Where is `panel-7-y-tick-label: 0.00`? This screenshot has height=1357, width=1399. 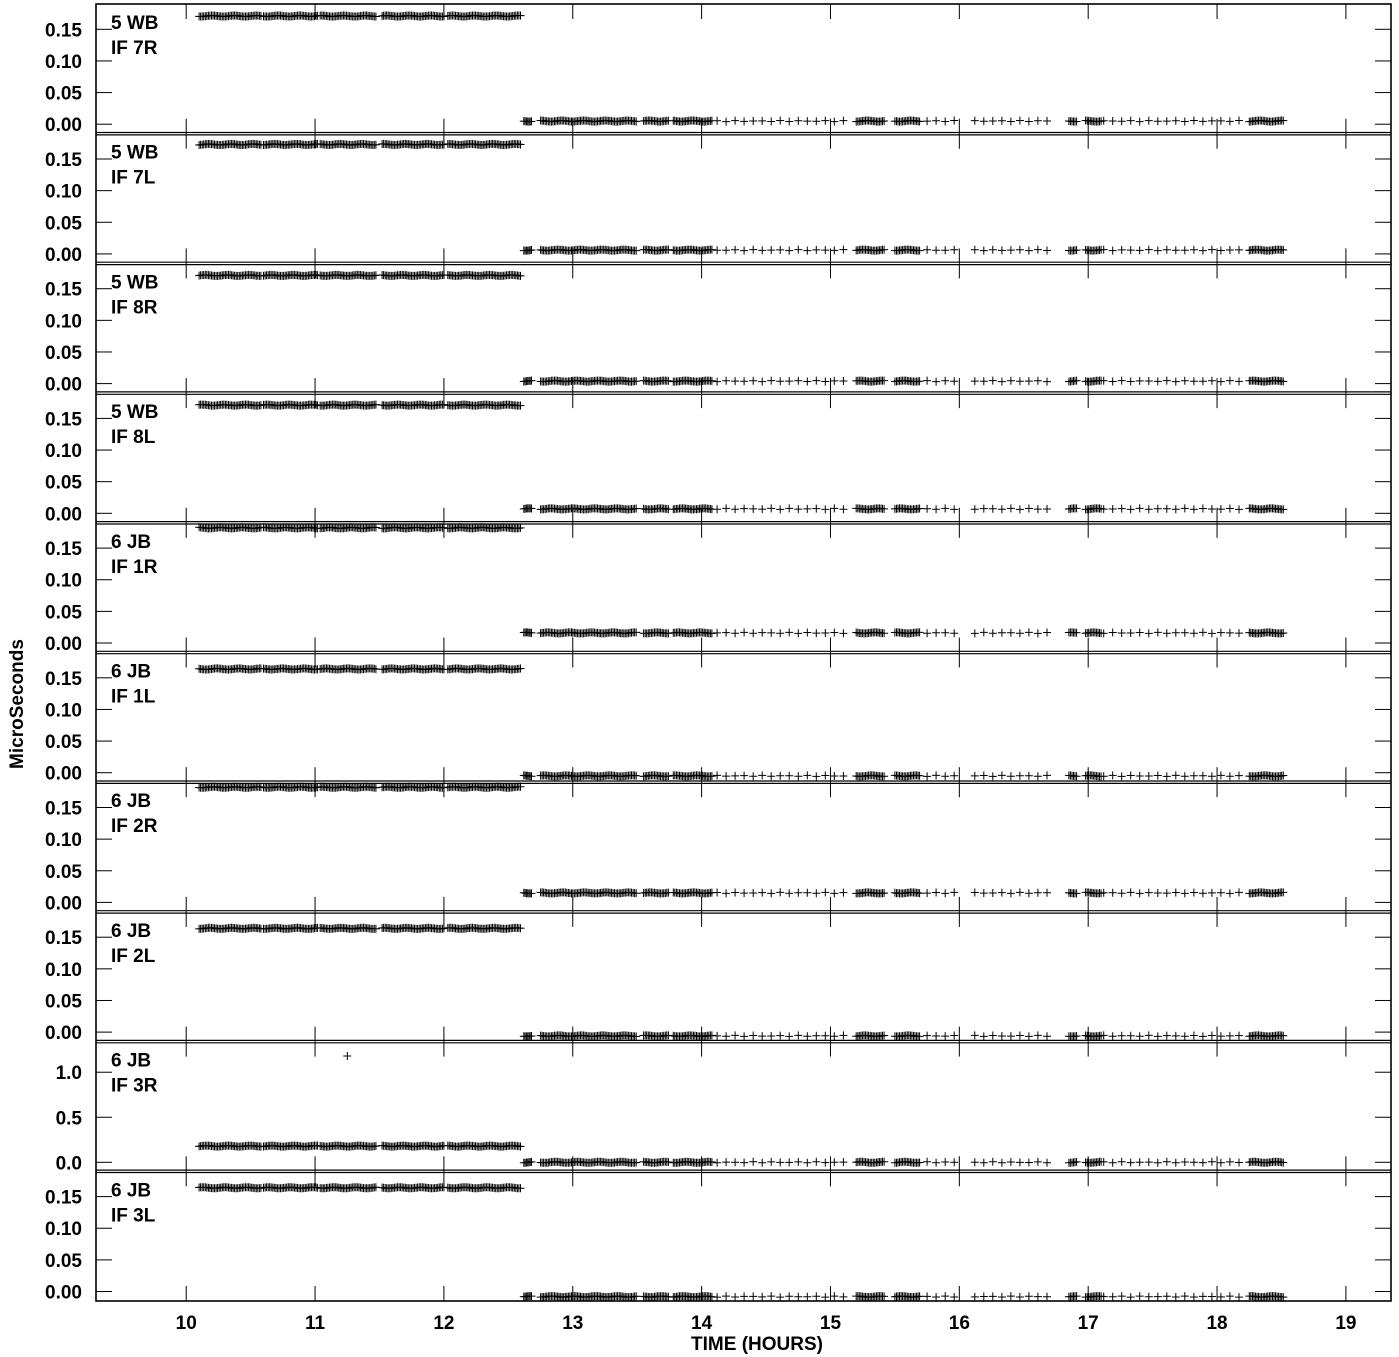
panel-7-y-tick-label: 0.00 is located at coordinates (63, 903).